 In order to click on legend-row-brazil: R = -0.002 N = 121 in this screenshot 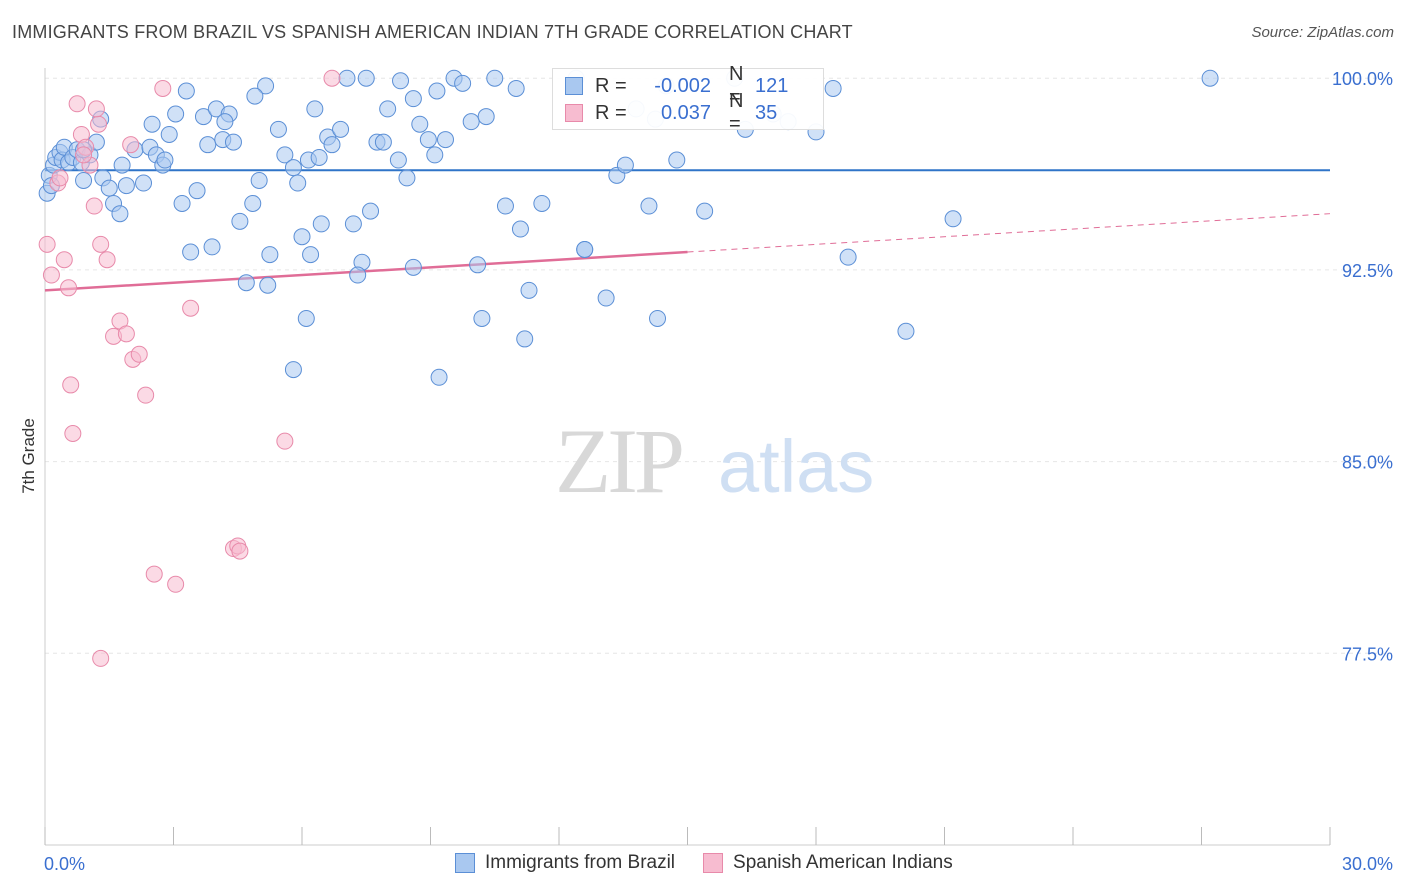, I will do `click(676, 85)`.